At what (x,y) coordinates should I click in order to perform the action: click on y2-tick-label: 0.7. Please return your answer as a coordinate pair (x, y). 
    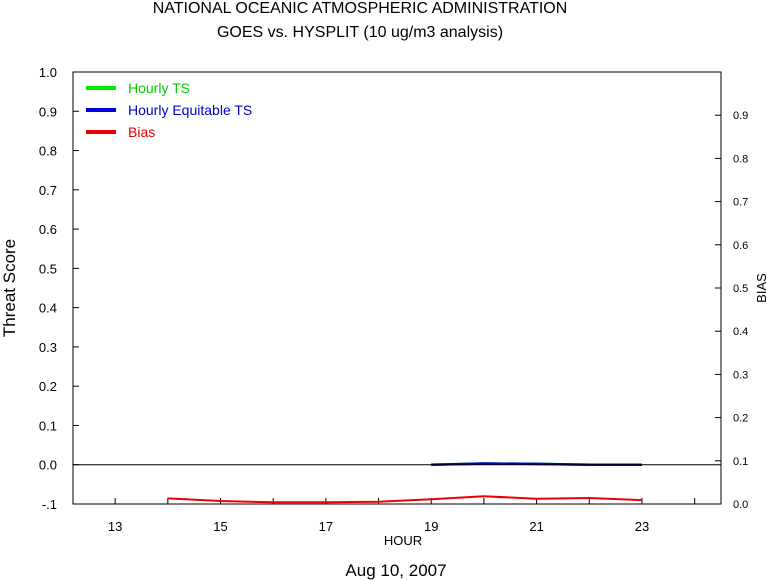
    Looking at the image, I should click on (740, 203).